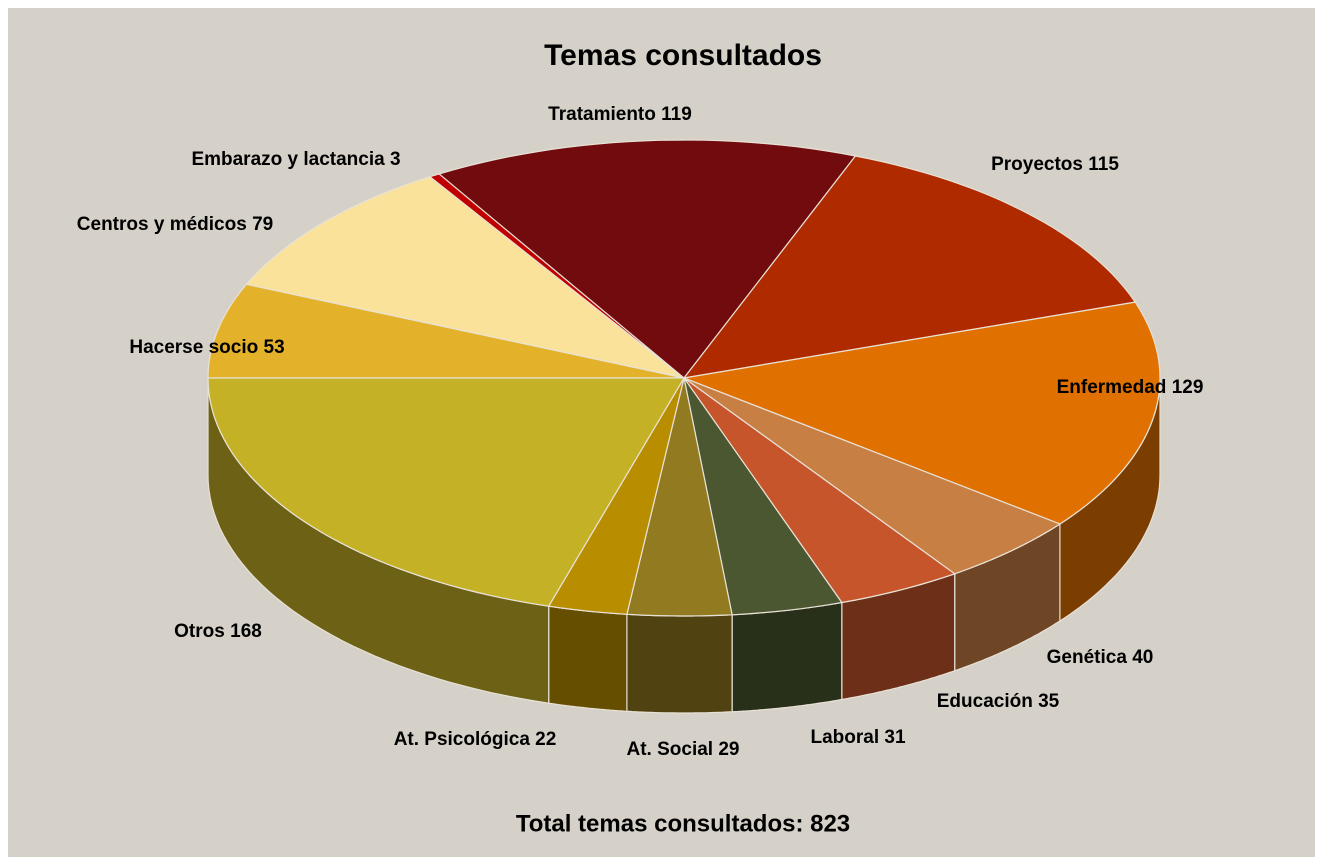 This screenshot has height=865, width=1323. I want to click on data-label: Genética 40, so click(1100, 657).